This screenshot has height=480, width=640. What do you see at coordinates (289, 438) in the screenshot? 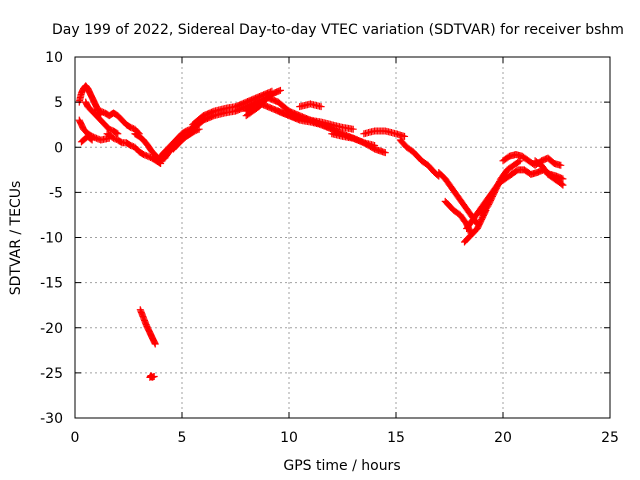
I see `x-tick-label: 10` at bounding box center [289, 438].